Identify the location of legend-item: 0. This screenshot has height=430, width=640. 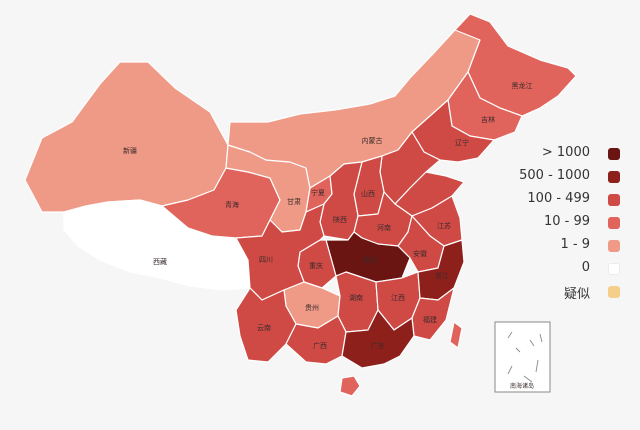
(570, 269).